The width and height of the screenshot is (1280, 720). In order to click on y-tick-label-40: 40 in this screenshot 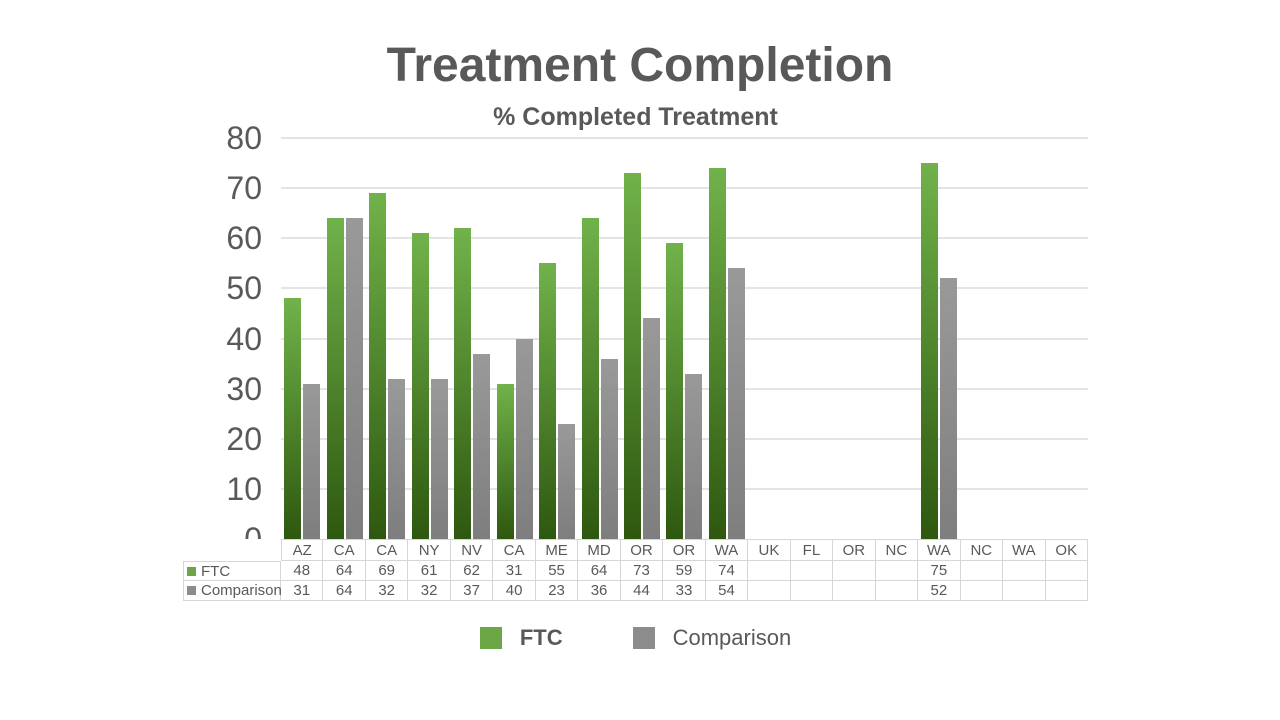, I will do `click(244, 338)`.